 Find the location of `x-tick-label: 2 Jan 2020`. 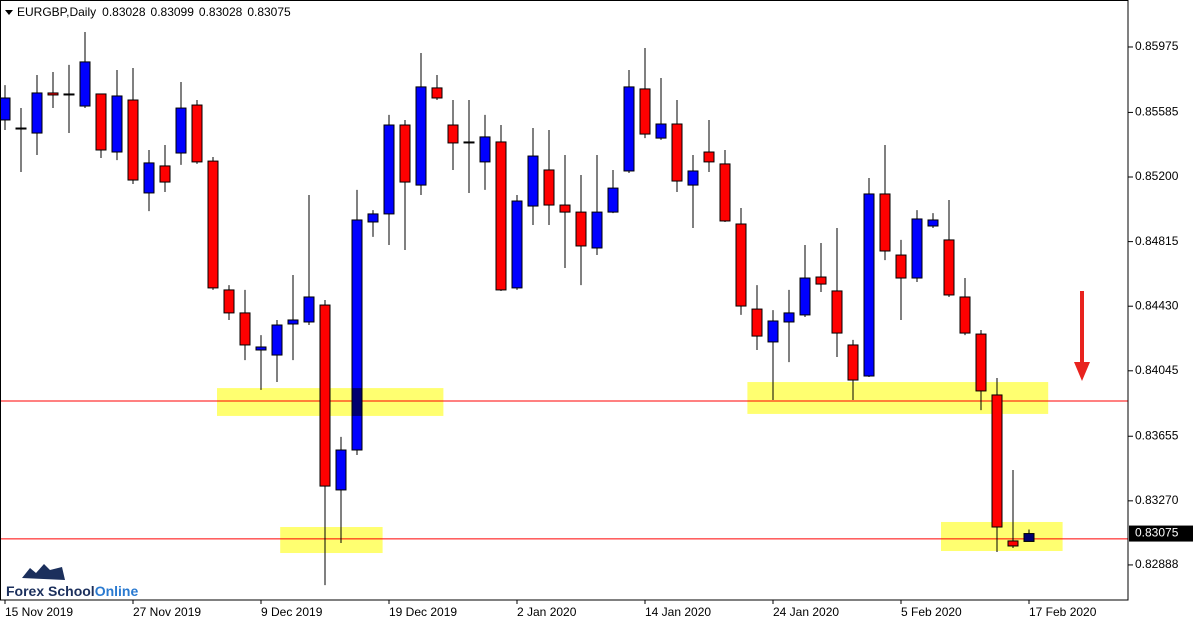

x-tick-label: 2 Jan 2020 is located at coordinates (547, 612).